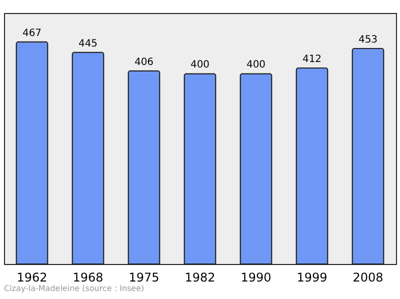  What do you see at coordinates (32, 33) in the screenshot?
I see `data-label: 467` at bounding box center [32, 33].